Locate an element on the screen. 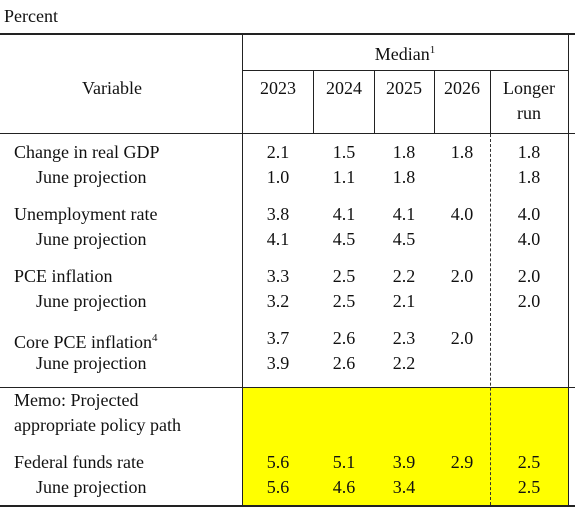 The image size is (575, 516). footnote-mark: 4 is located at coordinates (155, 338).